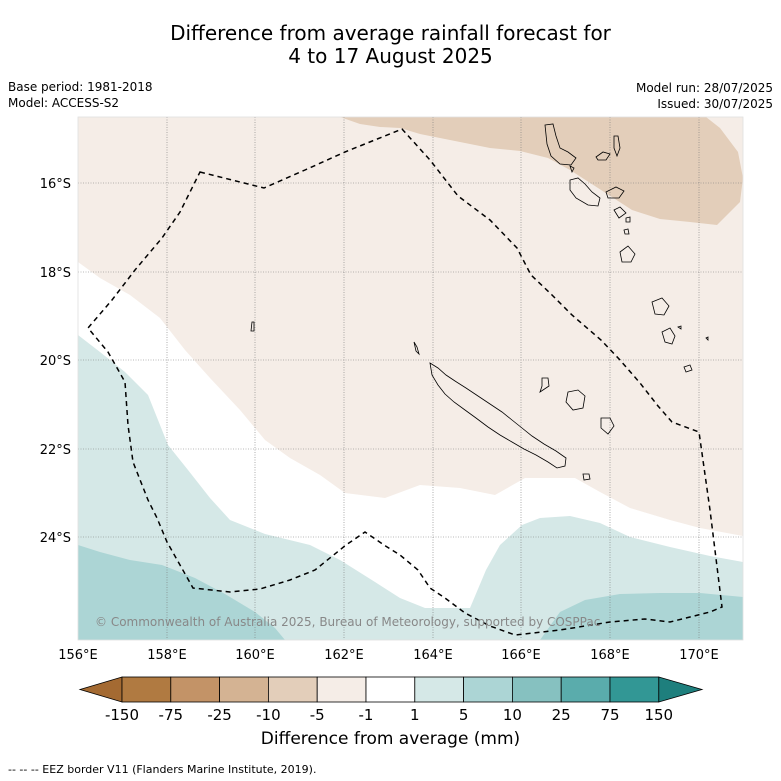  What do you see at coordinates (252, 326) in the screenshot?
I see `chesterfield-islets` at bounding box center [252, 326].